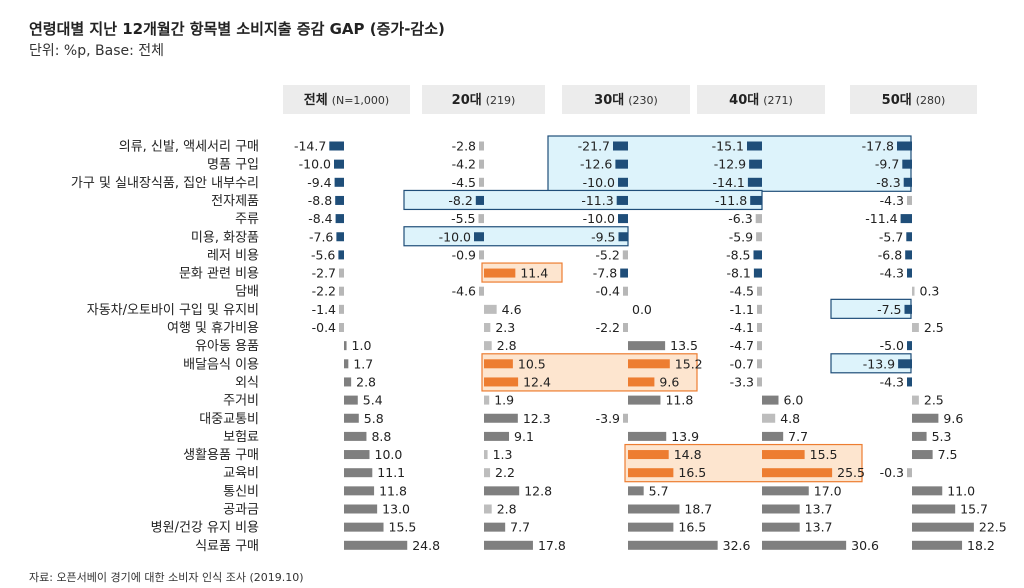  I want to click on value-label: -17.8, so click(878, 146).